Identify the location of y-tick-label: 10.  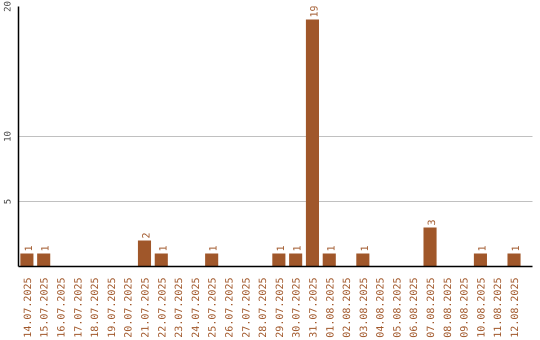
(9, 136).